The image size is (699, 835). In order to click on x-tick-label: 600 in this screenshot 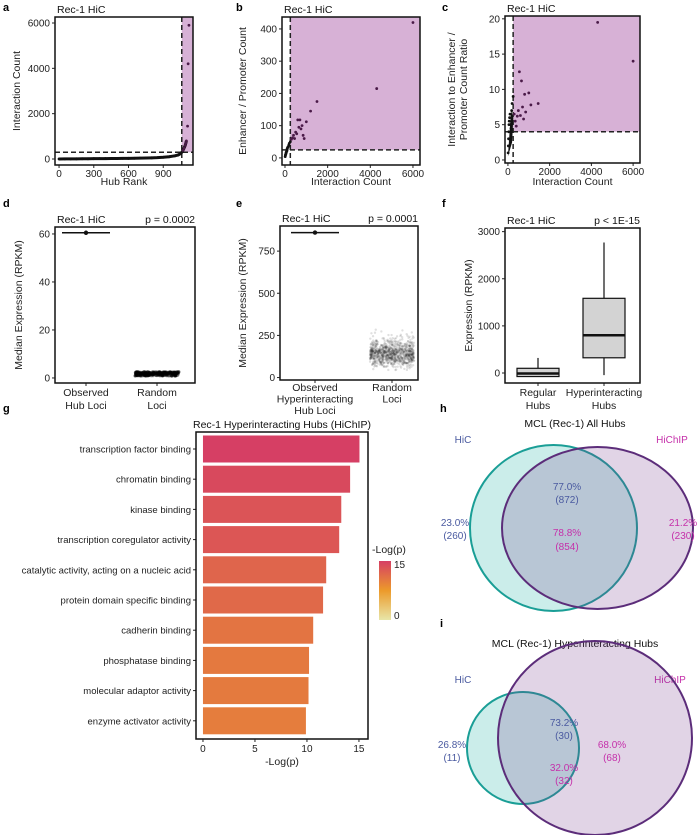, I will do `click(128, 174)`.